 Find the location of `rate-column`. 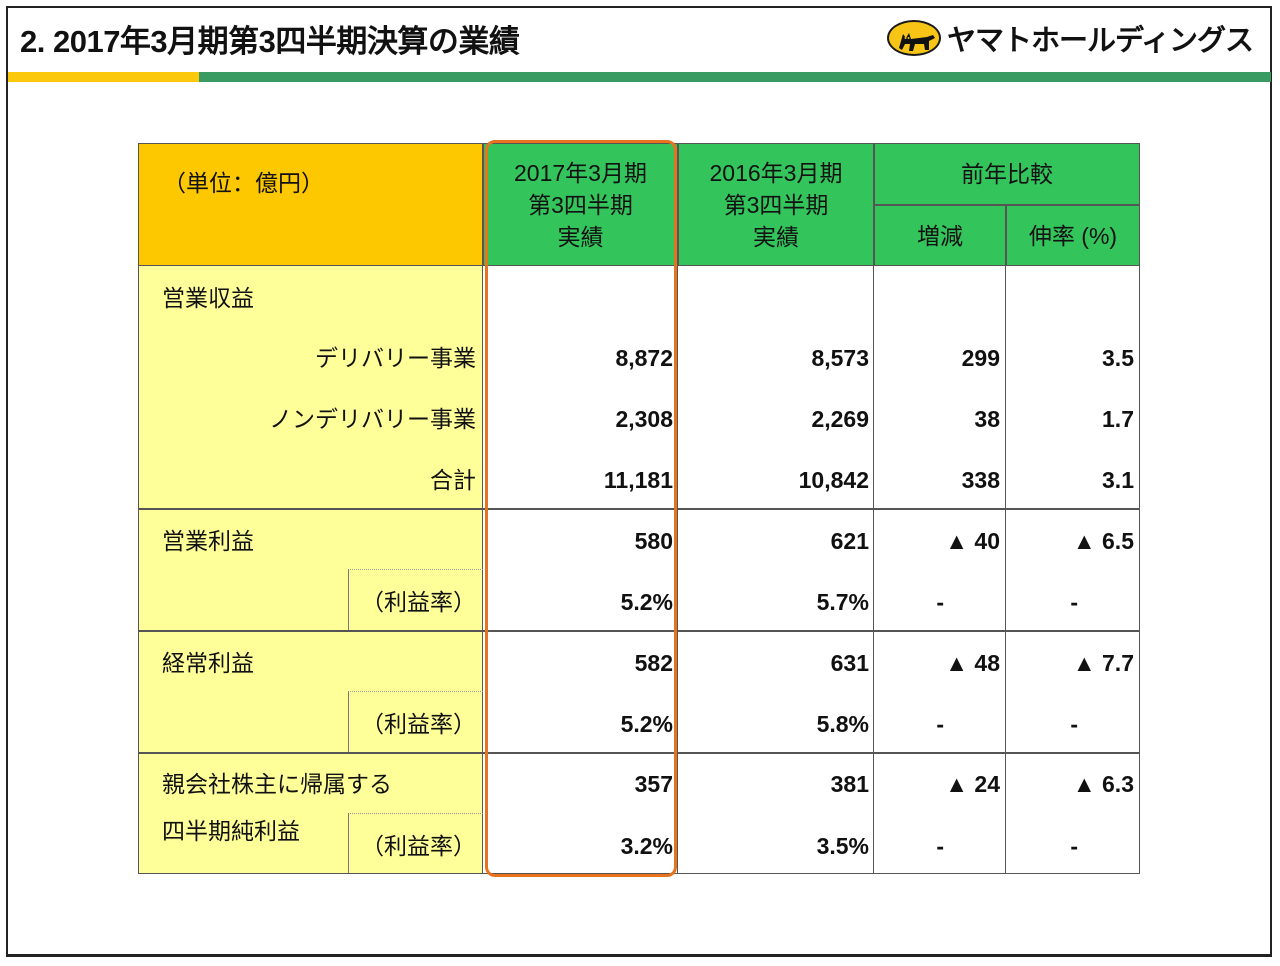

rate-column is located at coordinates (1073, 570).